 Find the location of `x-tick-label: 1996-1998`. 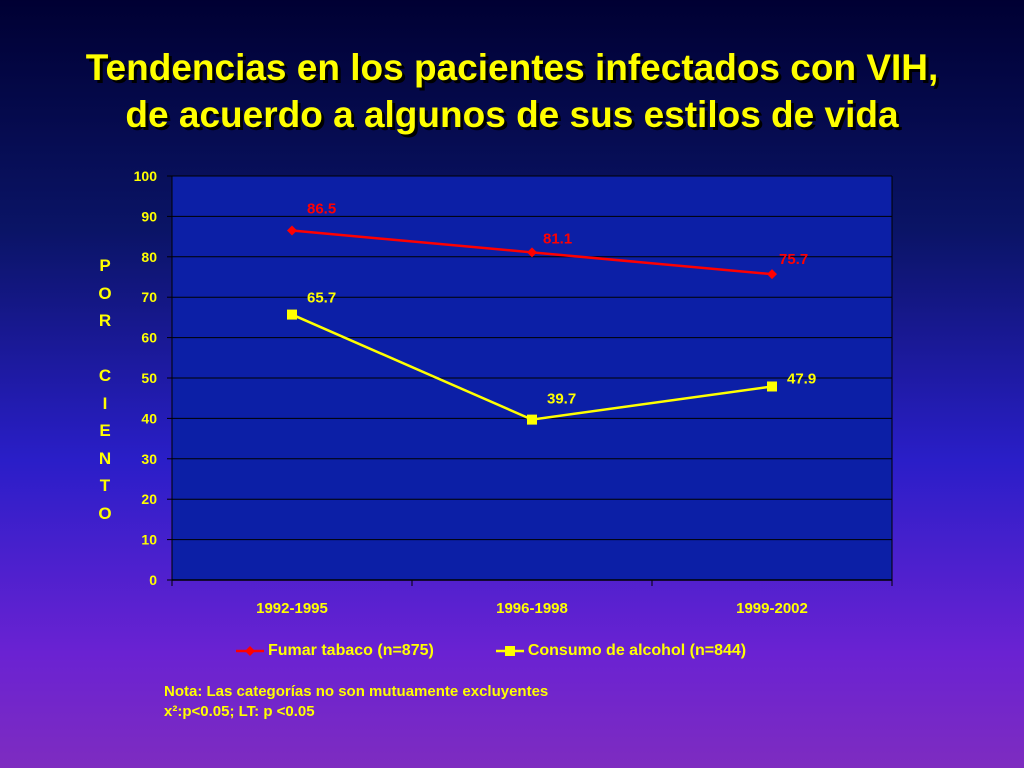

x-tick-label: 1996-1998 is located at coordinates (532, 608).